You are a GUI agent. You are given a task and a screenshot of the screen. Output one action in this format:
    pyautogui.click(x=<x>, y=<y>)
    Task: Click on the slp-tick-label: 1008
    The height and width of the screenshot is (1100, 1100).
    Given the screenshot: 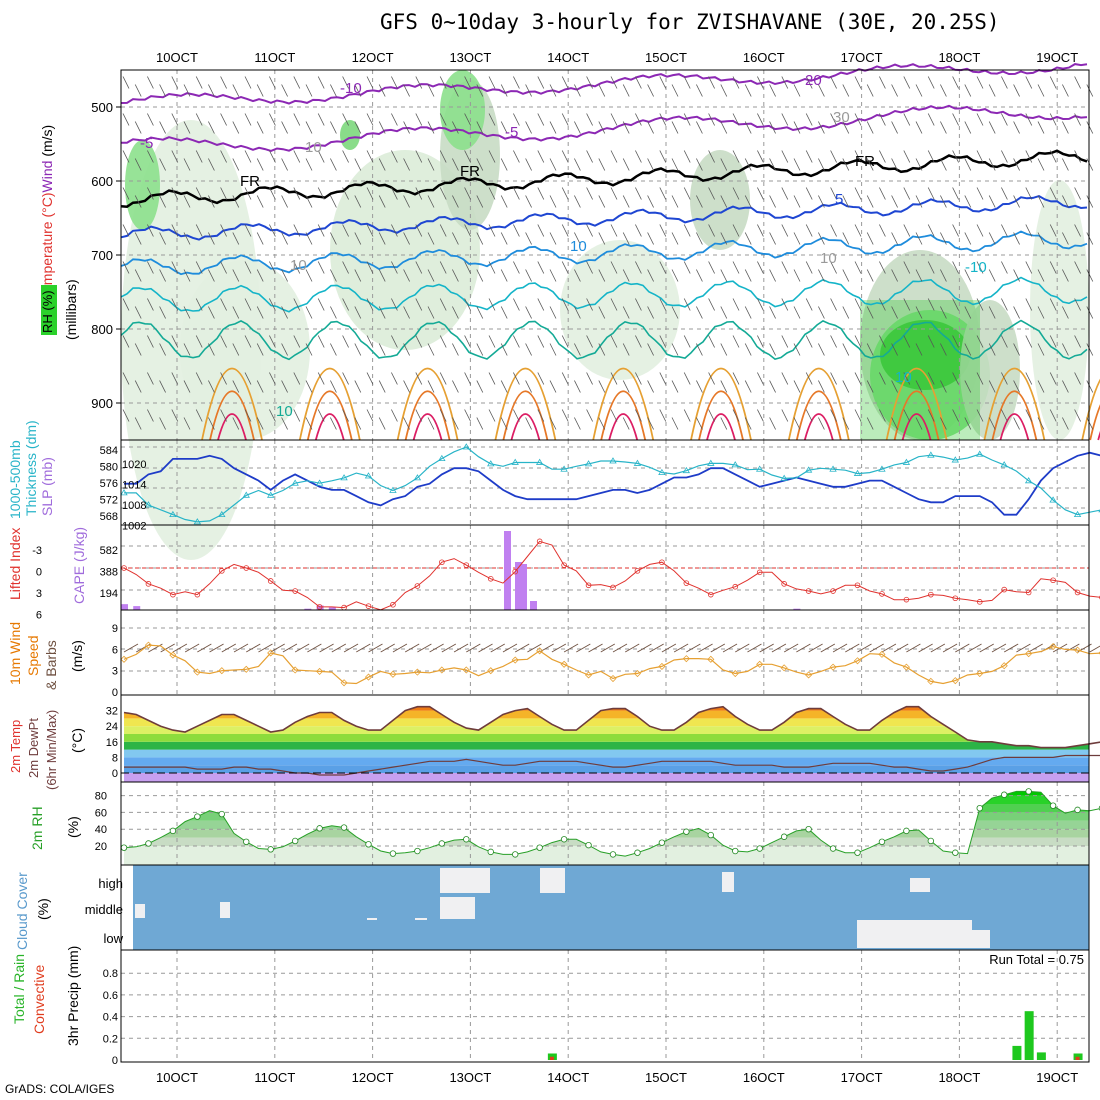 What is the action you would take?
    pyautogui.click(x=134, y=506)
    